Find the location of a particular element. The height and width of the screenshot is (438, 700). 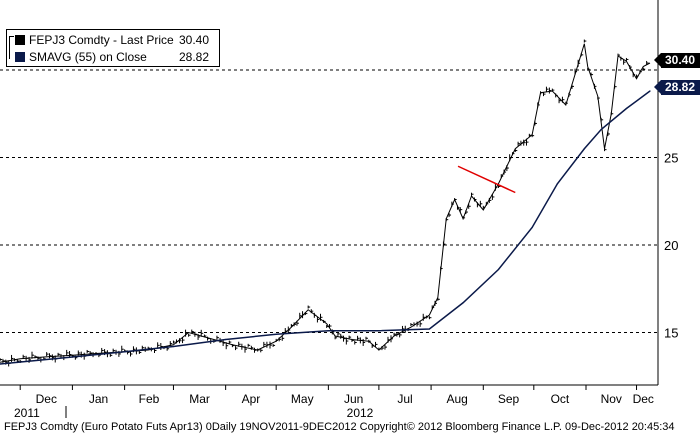

year-label-2011: 2011 is located at coordinates (27, 413).